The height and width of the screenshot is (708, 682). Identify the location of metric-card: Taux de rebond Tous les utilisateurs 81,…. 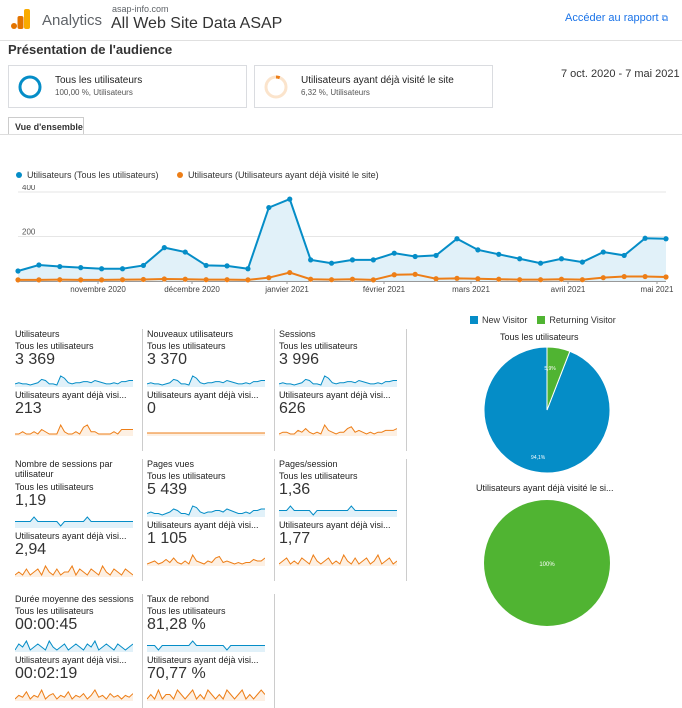
(211, 651).